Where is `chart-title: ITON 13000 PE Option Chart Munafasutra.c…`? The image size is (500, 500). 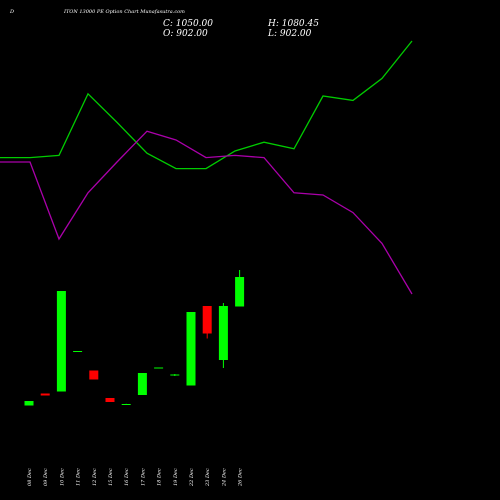 chart-title: ITON 13000 PE Option Chart Munafasutra.c… is located at coordinates (124, 12).